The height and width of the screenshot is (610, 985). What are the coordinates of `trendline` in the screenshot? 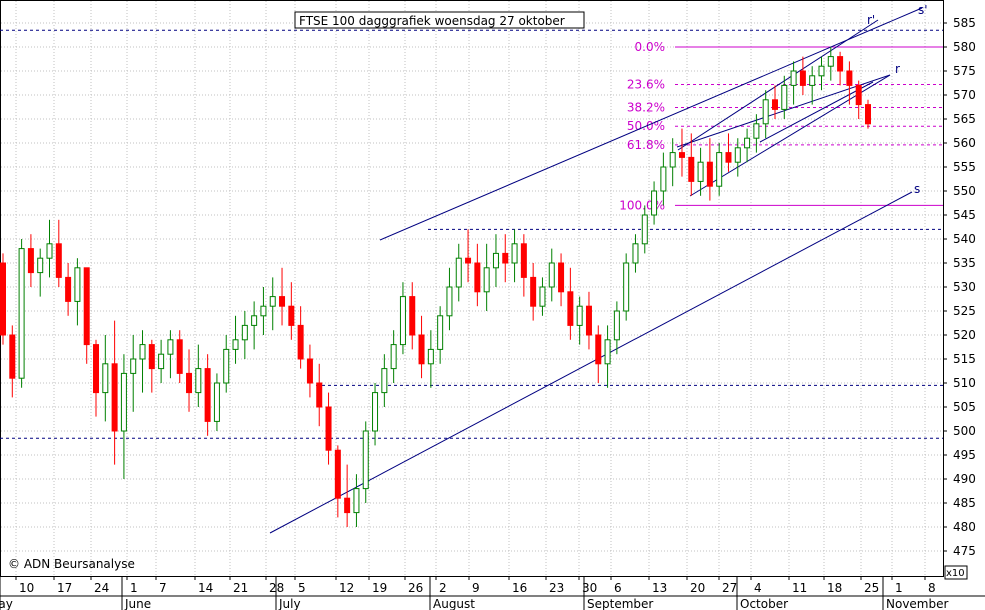 It's located at (778, 85).